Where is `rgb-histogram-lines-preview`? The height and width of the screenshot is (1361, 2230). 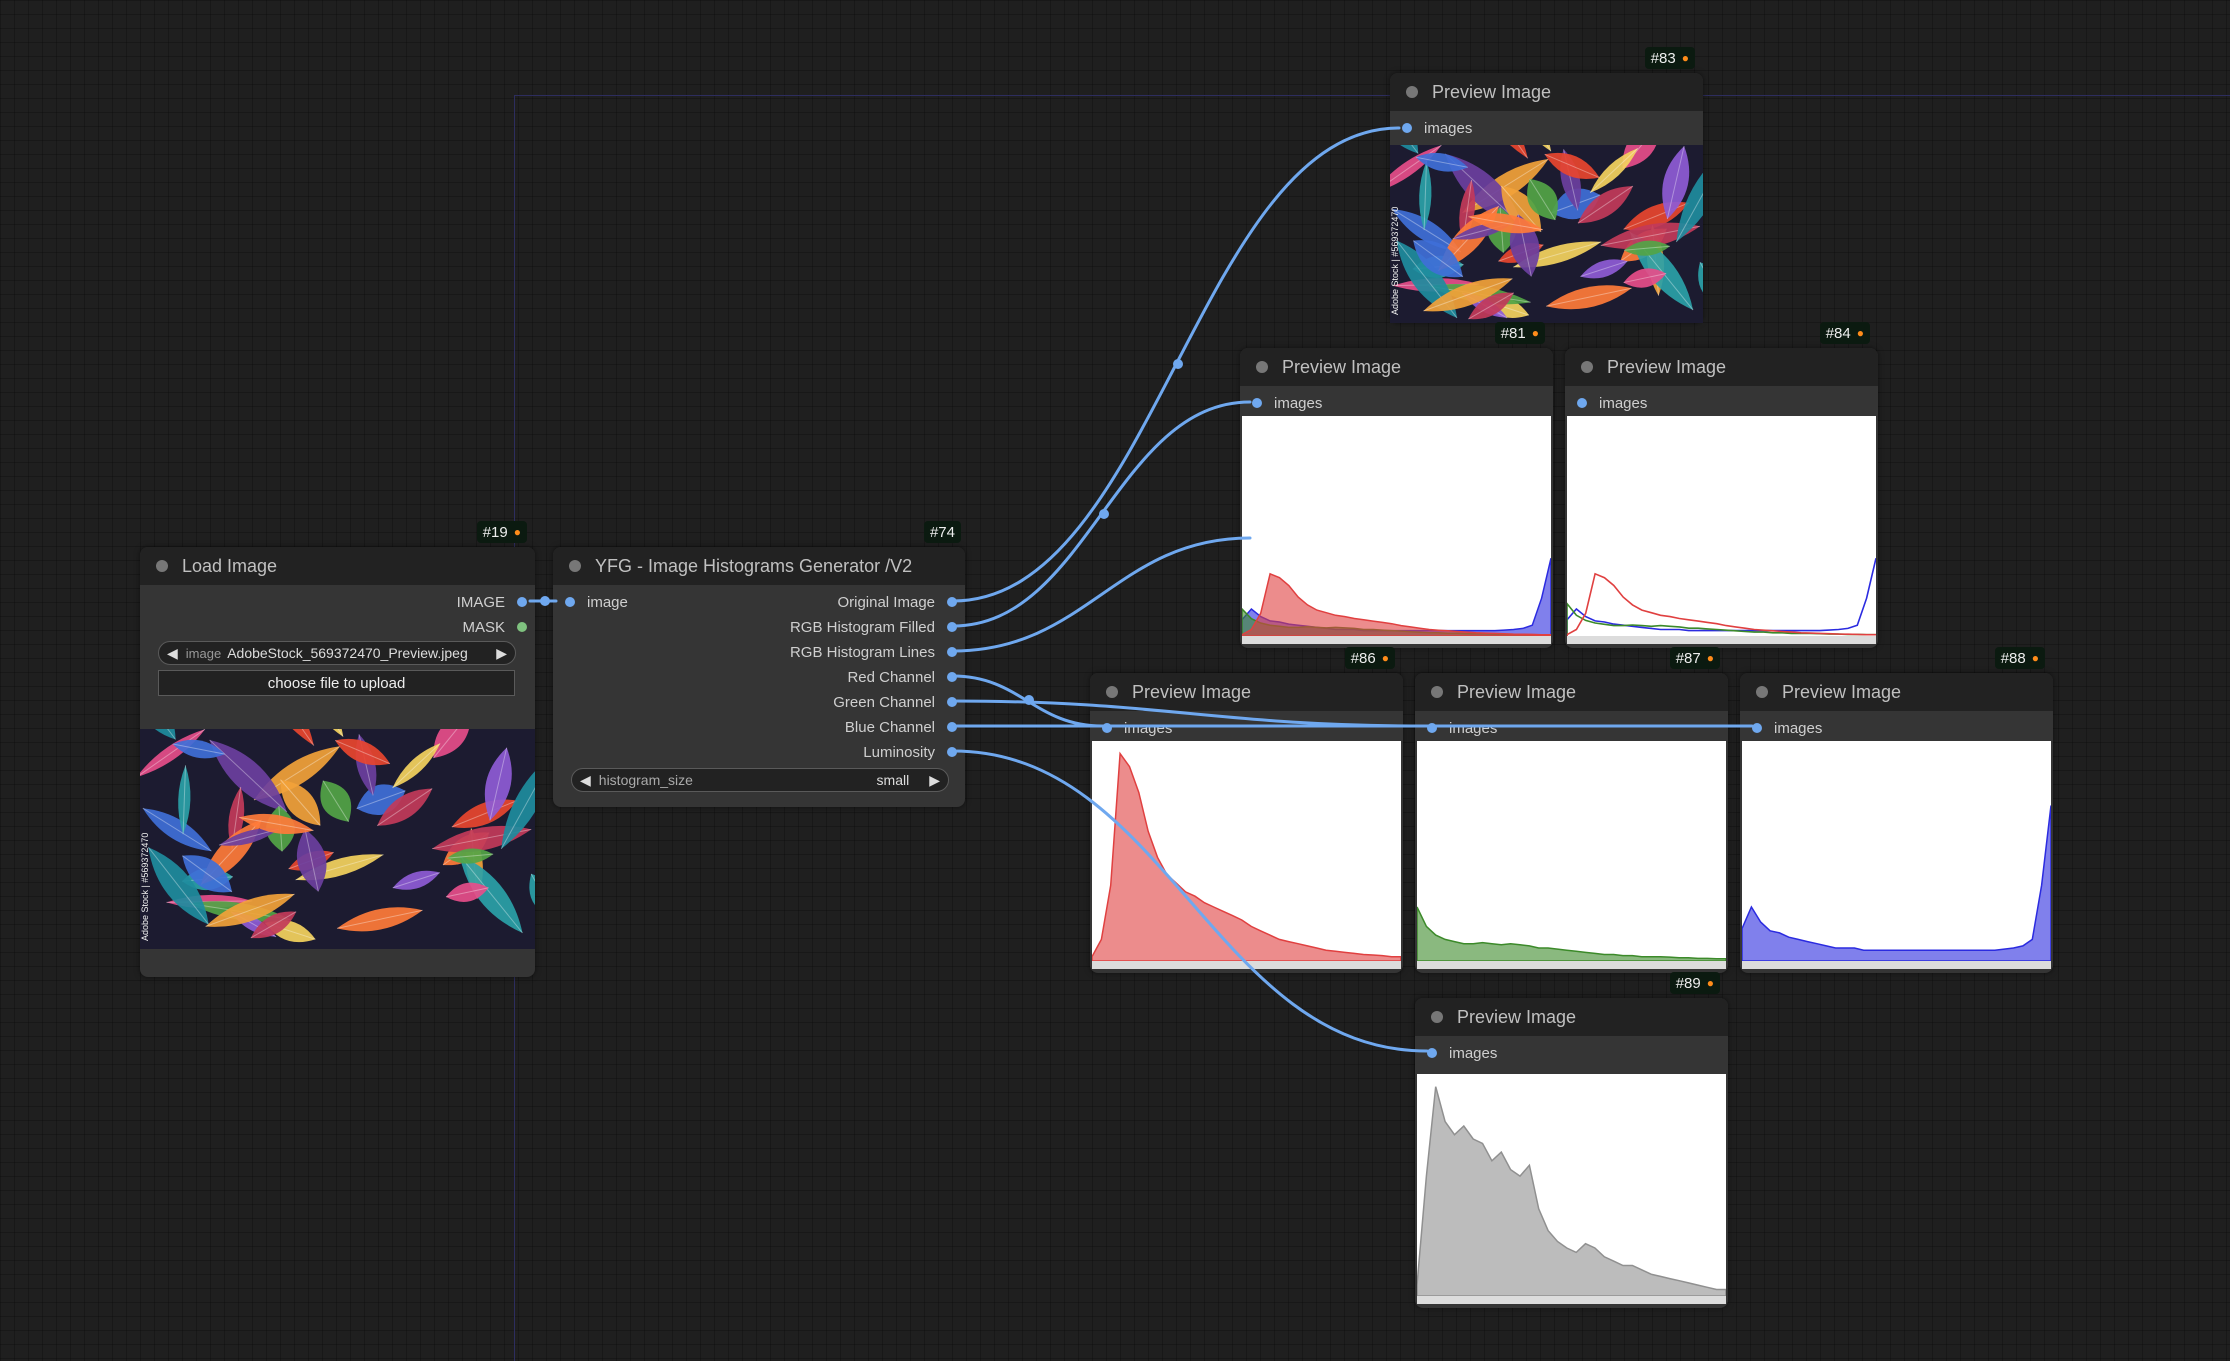 rgb-histogram-lines-preview is located at coordinates (1721, 530).